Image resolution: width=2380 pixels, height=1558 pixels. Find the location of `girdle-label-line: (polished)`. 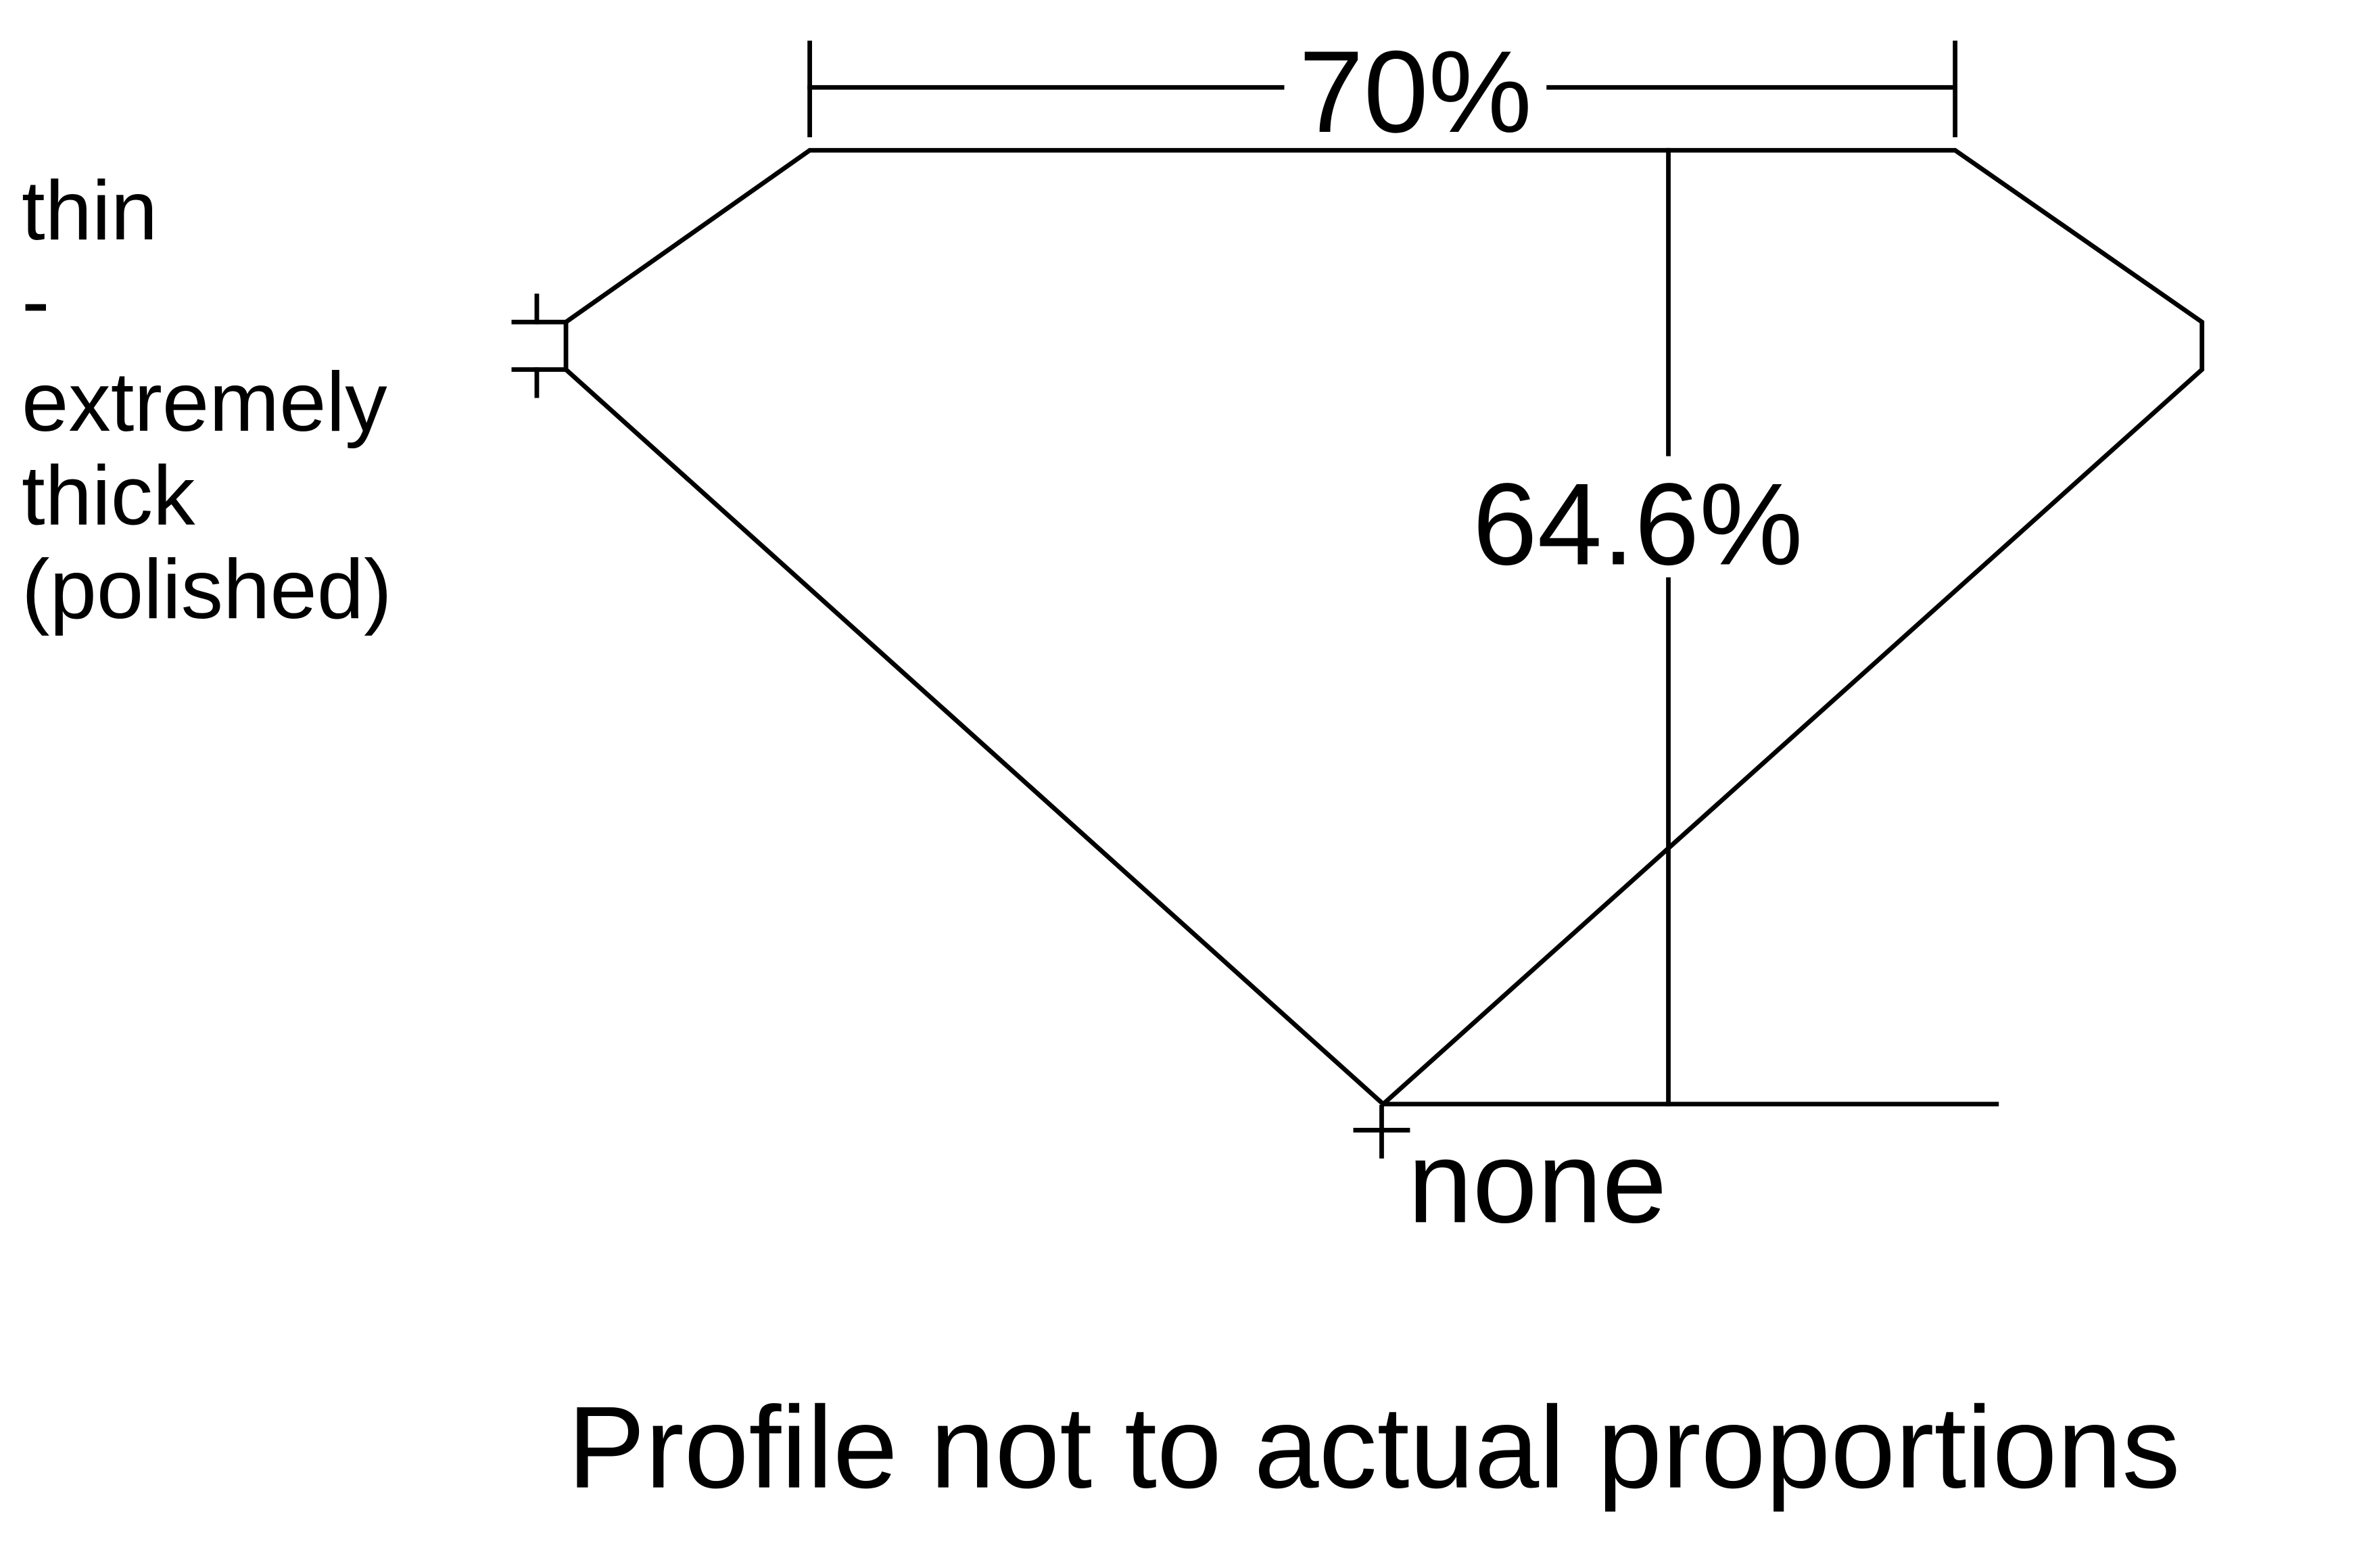

girdle-label-line: (polished) is located at coordinates (207, 589).